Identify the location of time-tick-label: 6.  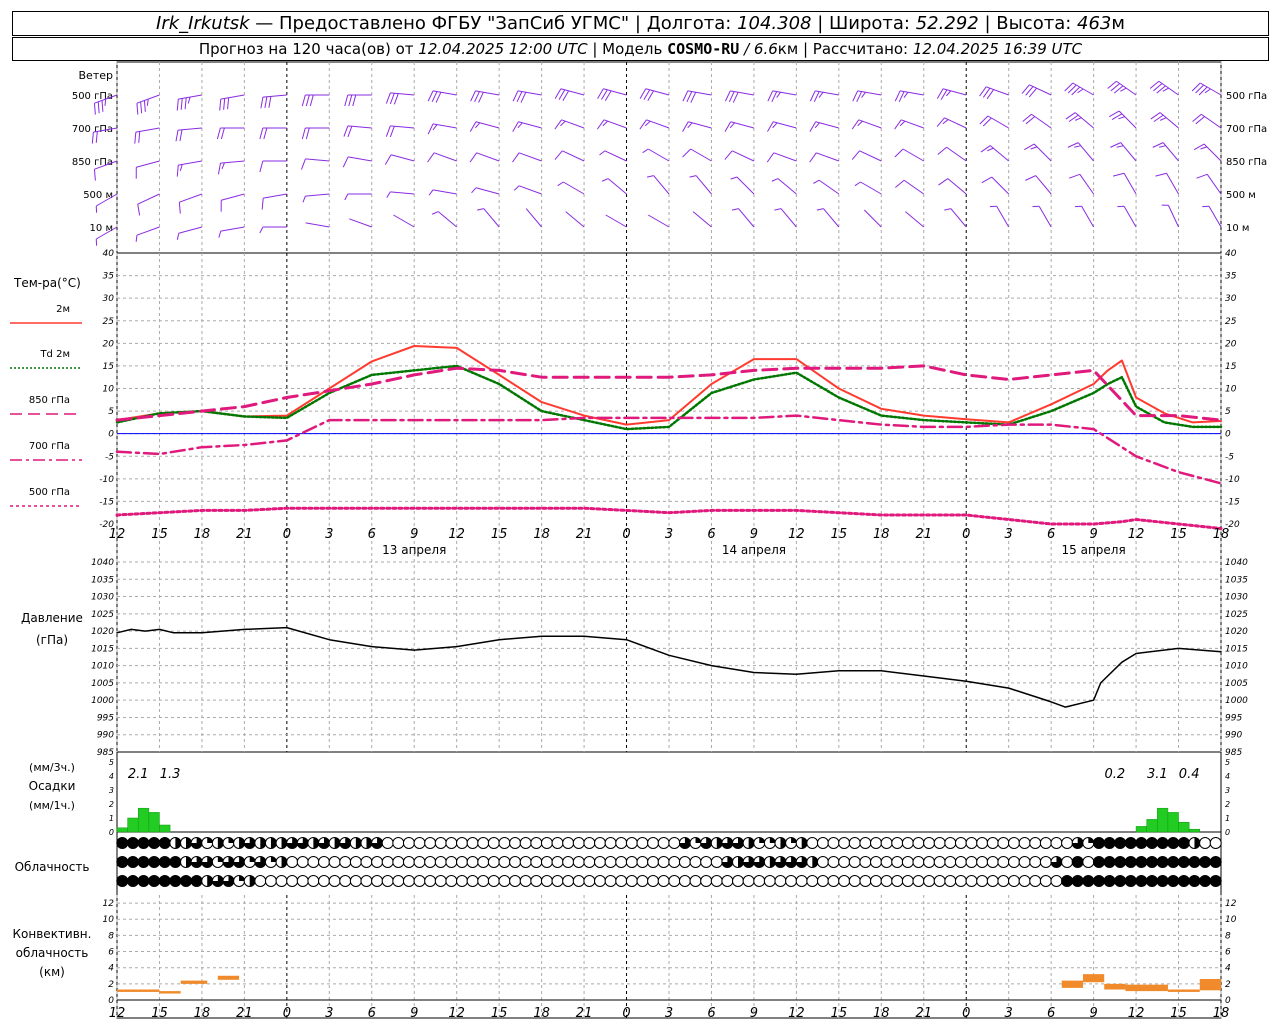
(1051, 534).